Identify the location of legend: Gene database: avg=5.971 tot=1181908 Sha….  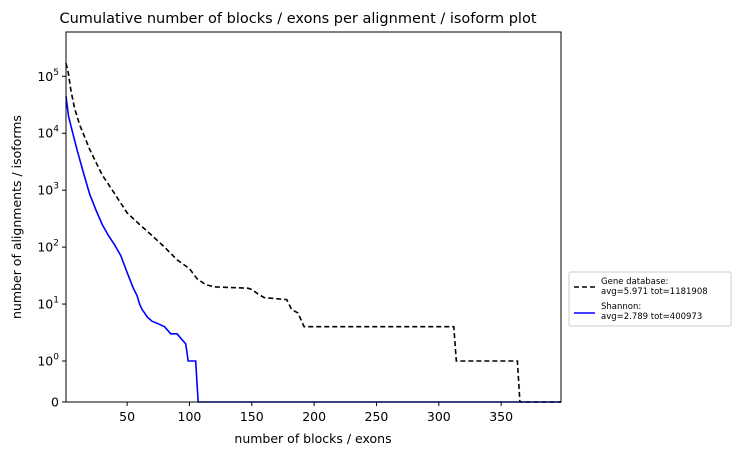
(650, 299).